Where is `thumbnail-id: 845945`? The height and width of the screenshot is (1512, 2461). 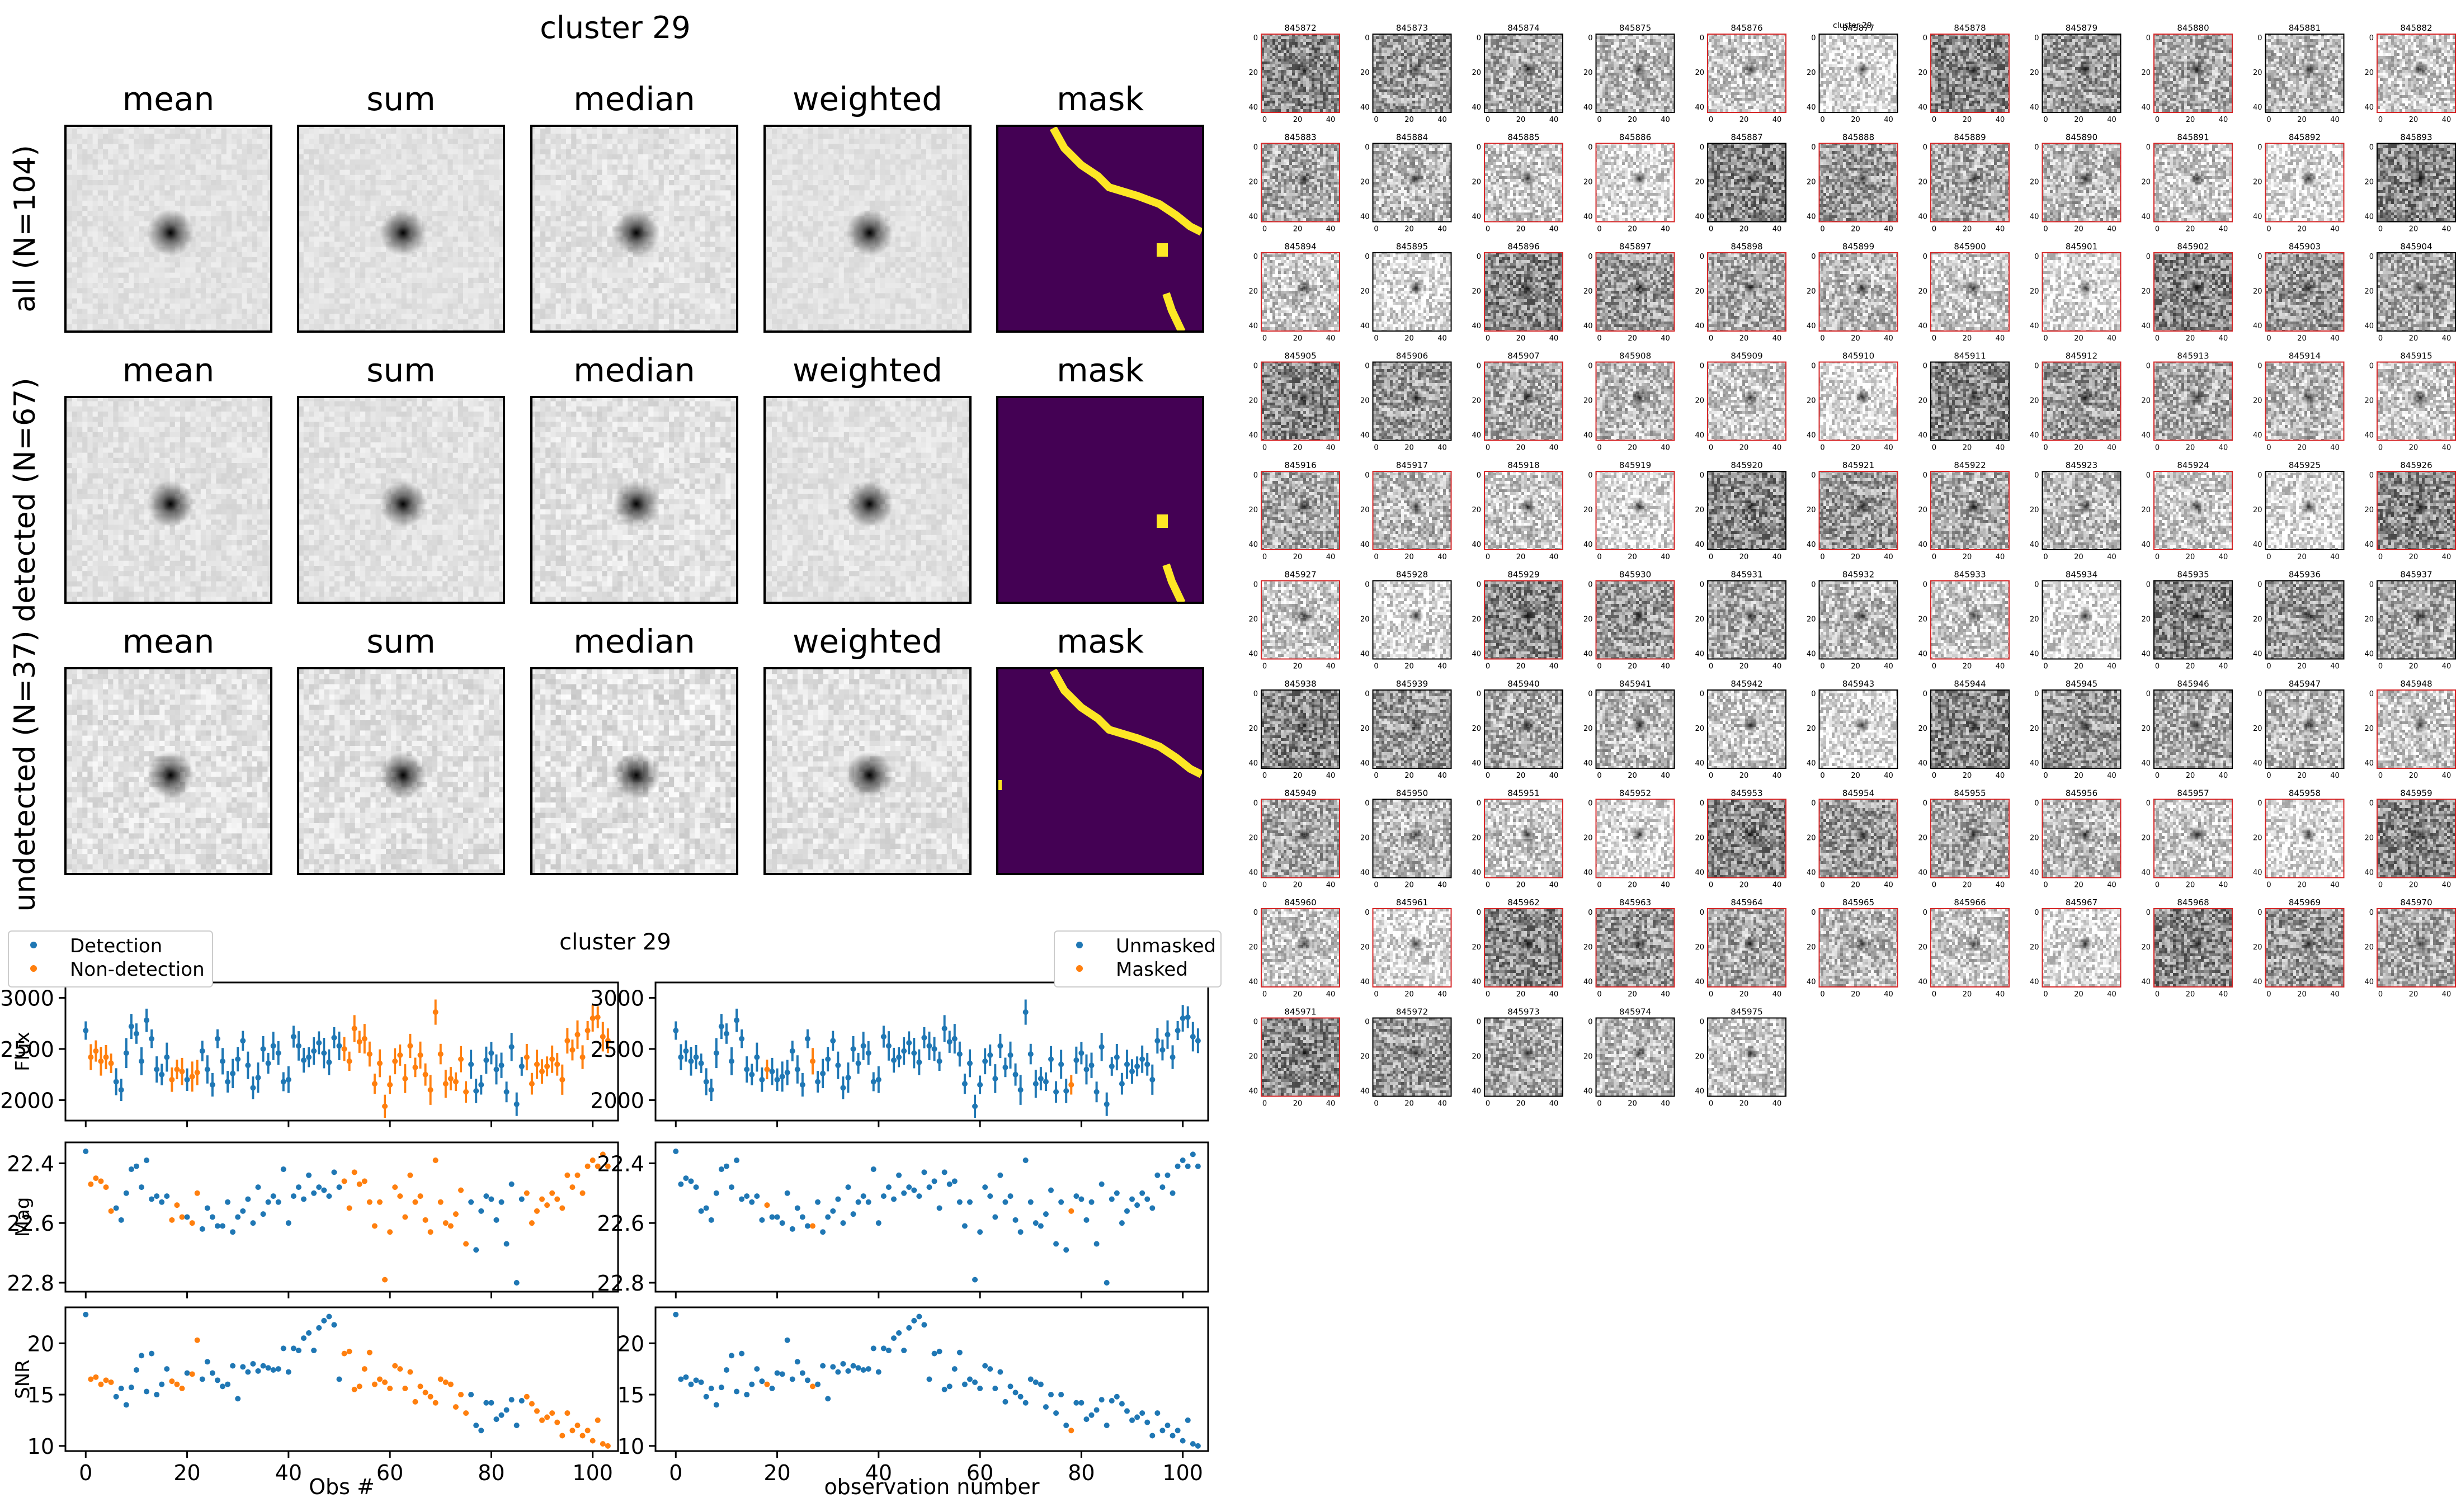 thumbnail-id: 845945 is located at coordinates (2081, 684).